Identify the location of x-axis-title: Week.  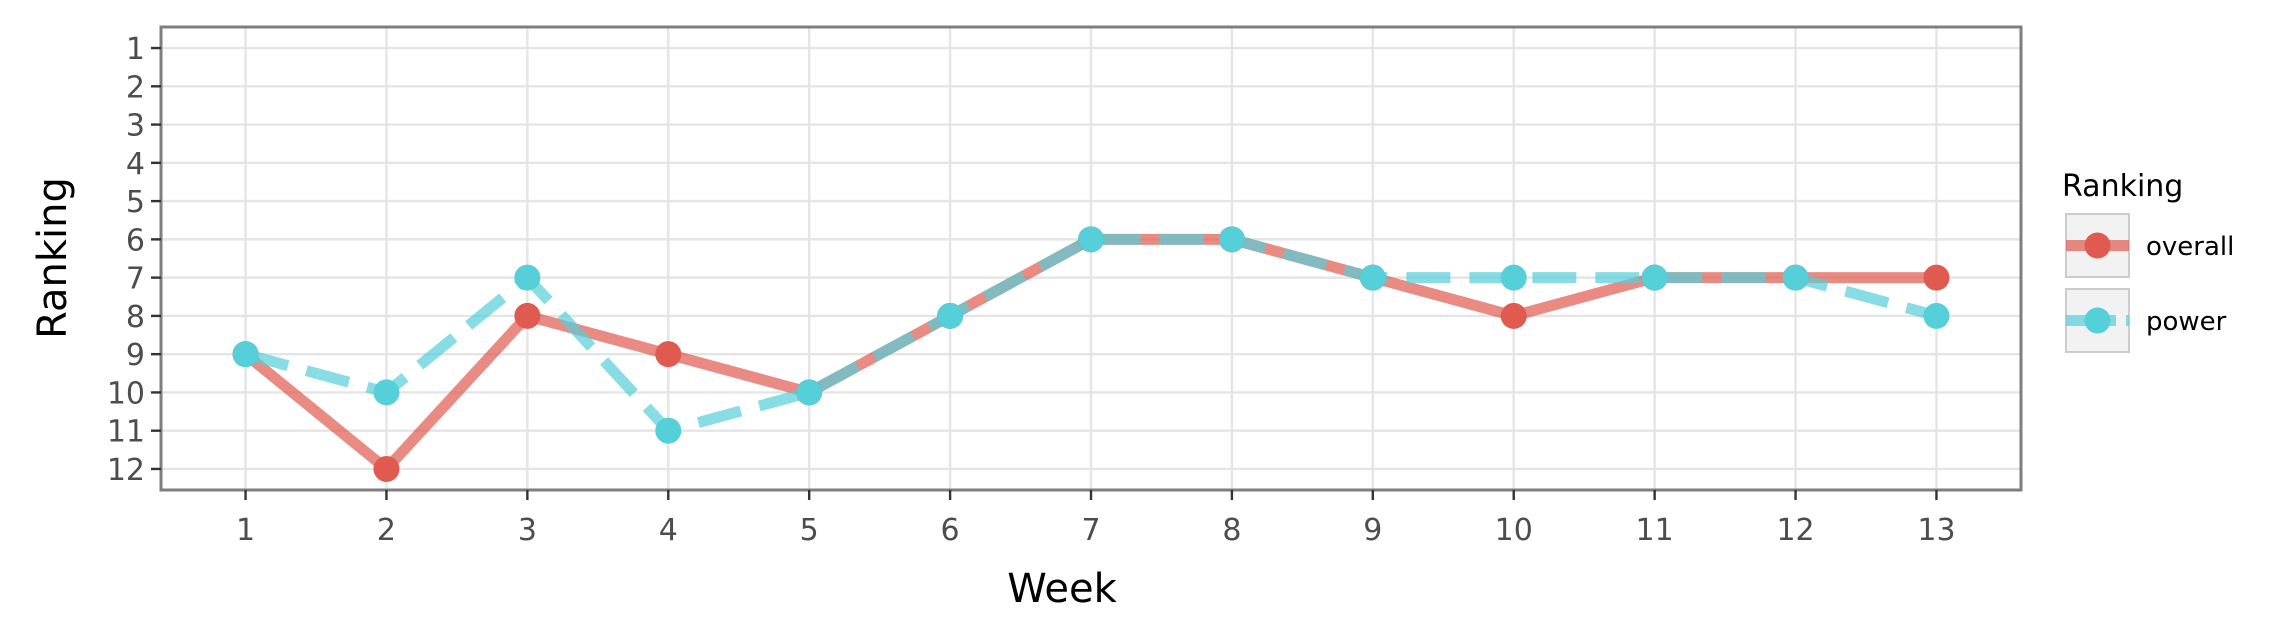
(1062, 589).